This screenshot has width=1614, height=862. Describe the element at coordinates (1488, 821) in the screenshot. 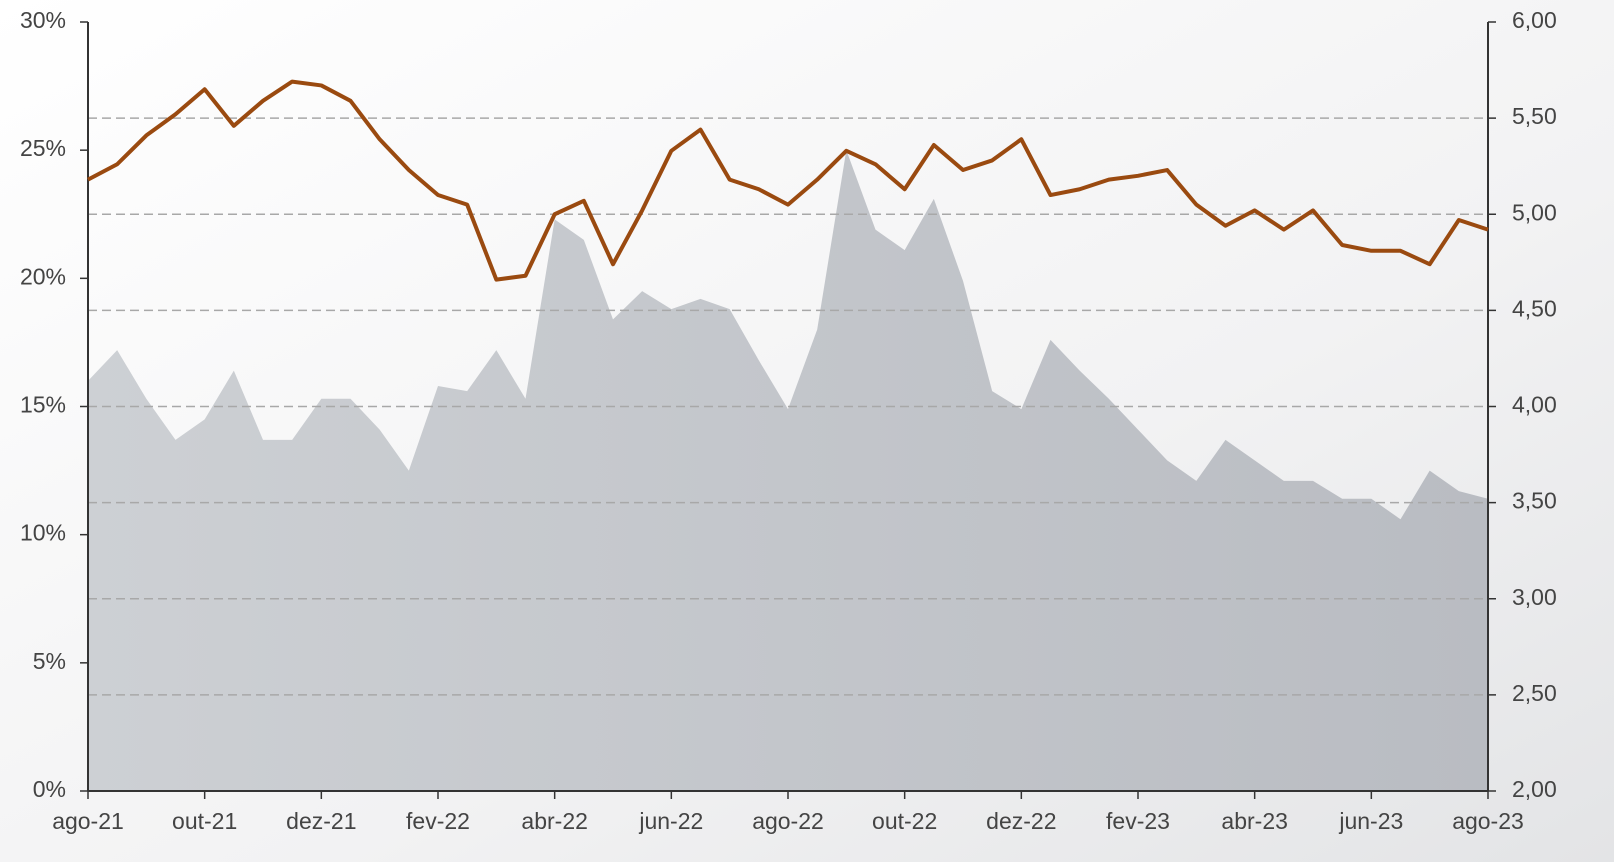

I see `x-tick-label: ago-23` at that location.